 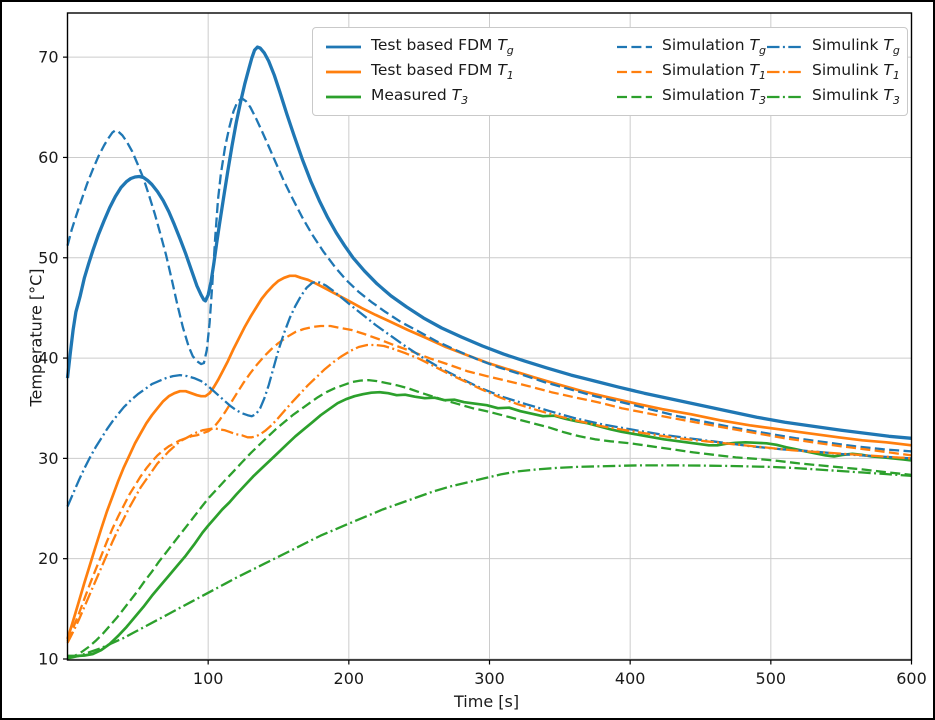 I want to click on y-tick-label: 40, so click(x=48, y=358).